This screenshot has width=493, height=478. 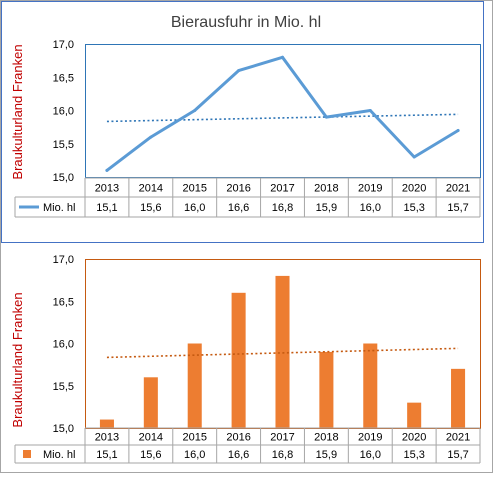 I want to click on bar-chart-y-axis-title: Braukulturland Franken, so click(x=17, y=359).